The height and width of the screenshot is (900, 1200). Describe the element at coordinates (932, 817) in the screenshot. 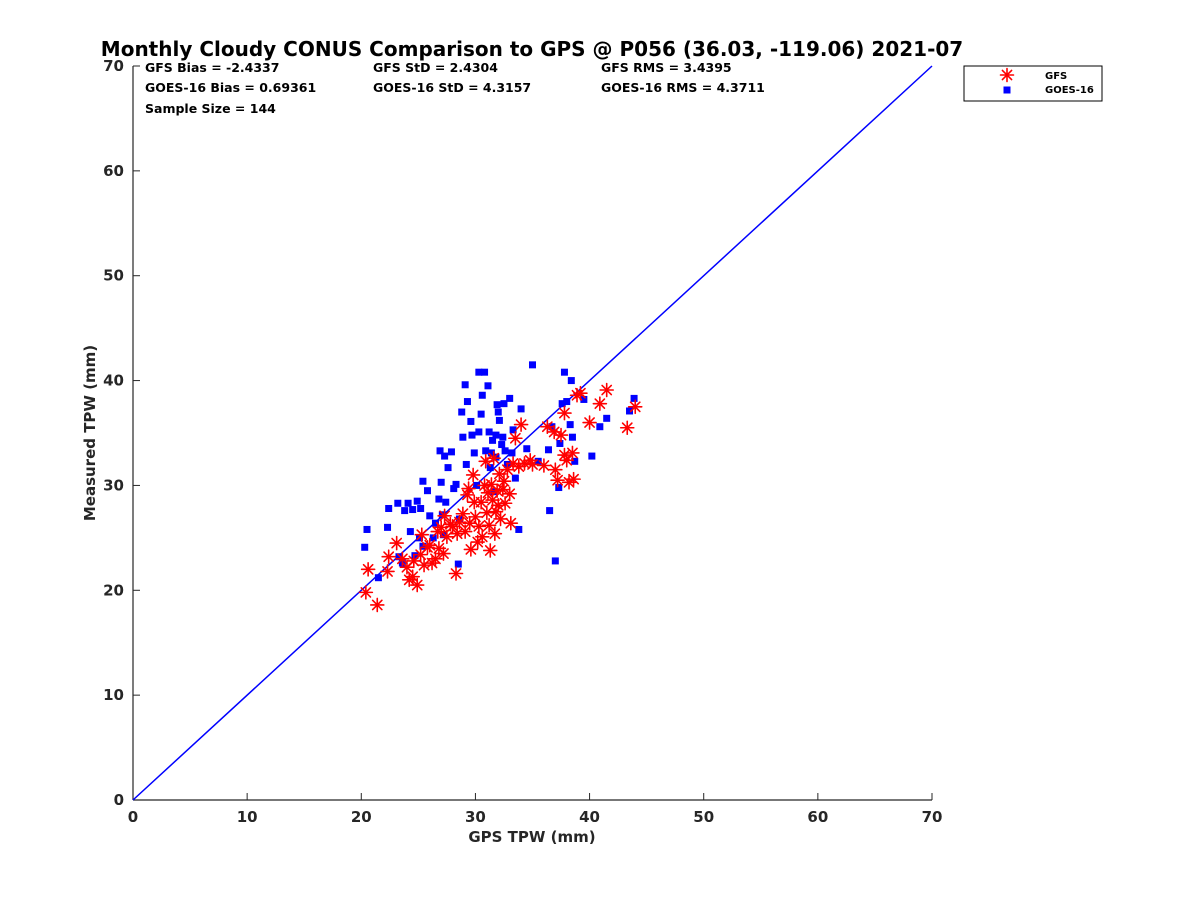

I see `x-tick-label: 70` at that location.